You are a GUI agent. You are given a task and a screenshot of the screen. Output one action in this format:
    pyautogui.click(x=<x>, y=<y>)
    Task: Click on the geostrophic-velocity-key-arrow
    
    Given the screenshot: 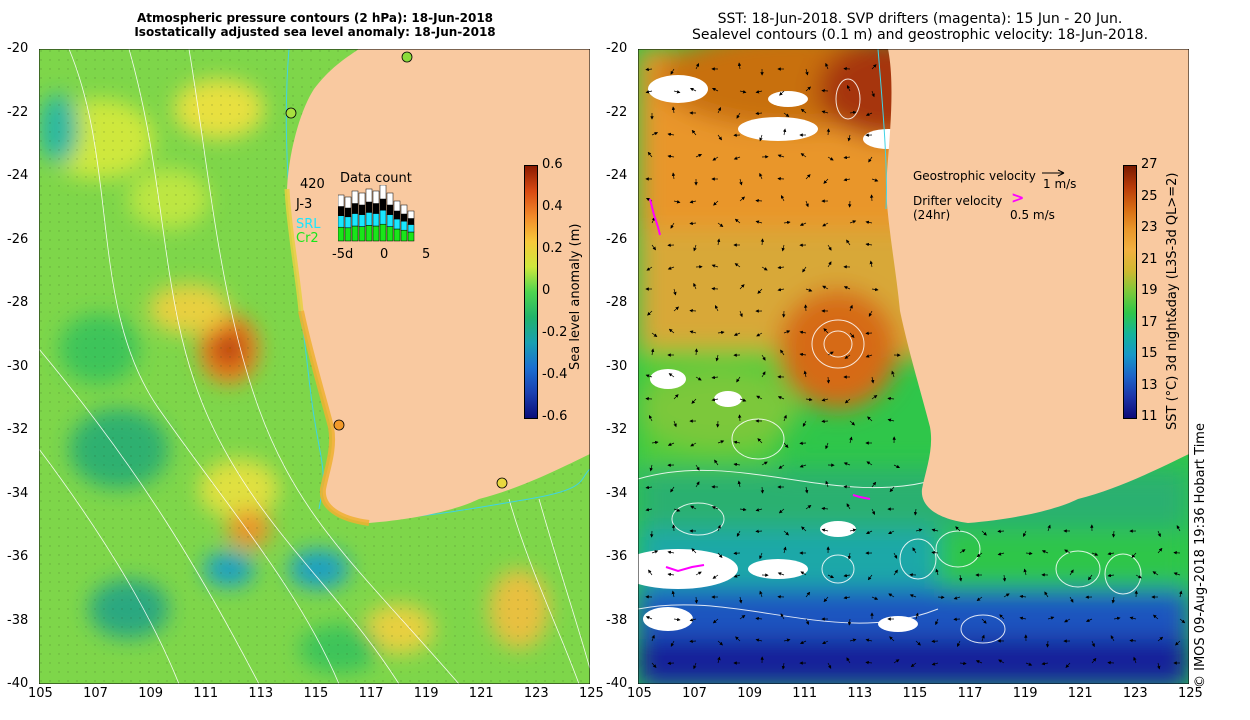 What is the action you would take?
    pyautogui.click(x=1053, y=173)
    